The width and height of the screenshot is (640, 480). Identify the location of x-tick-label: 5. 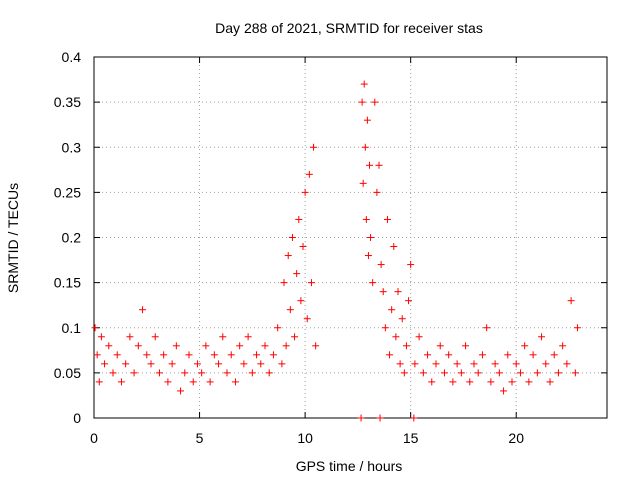
(200, 438).